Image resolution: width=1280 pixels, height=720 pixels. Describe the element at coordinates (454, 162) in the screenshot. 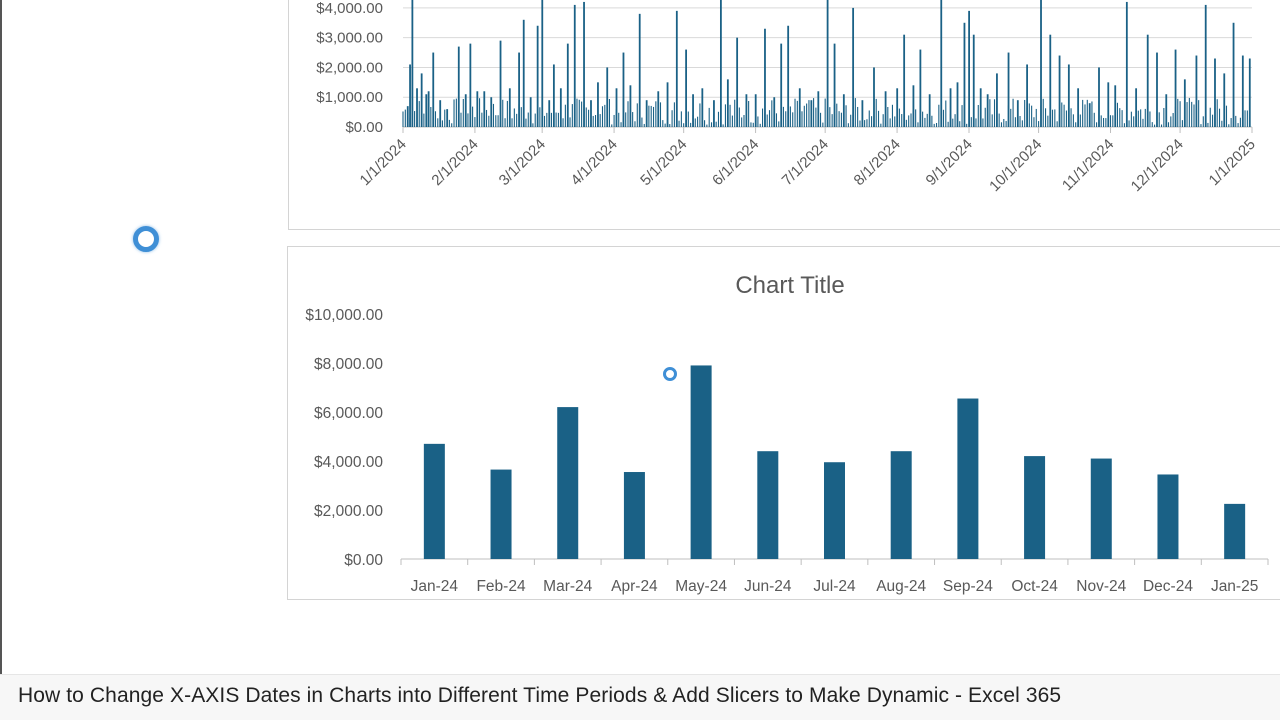

I see `x-tick-label: 2/1/2024` at that location.